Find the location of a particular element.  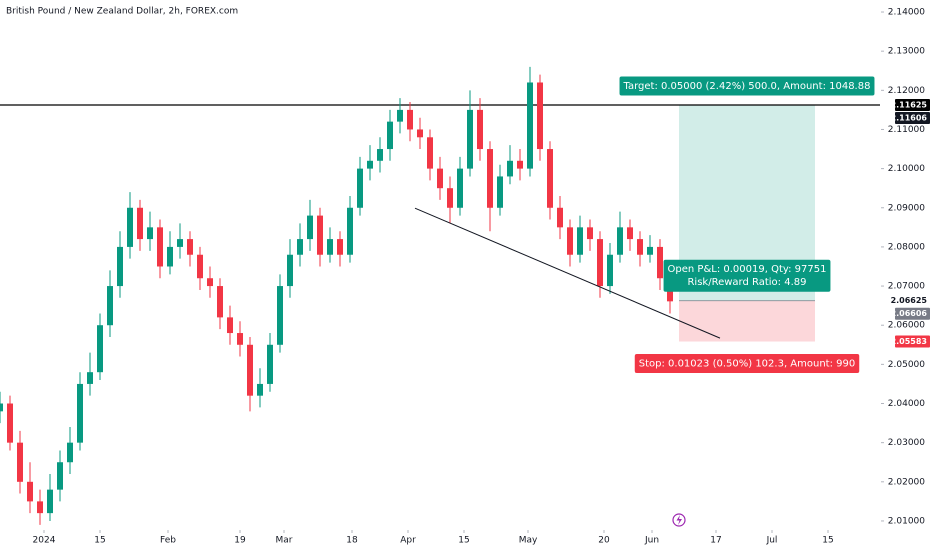

price-label: 2.11606 is located at coordinates (909, 117).